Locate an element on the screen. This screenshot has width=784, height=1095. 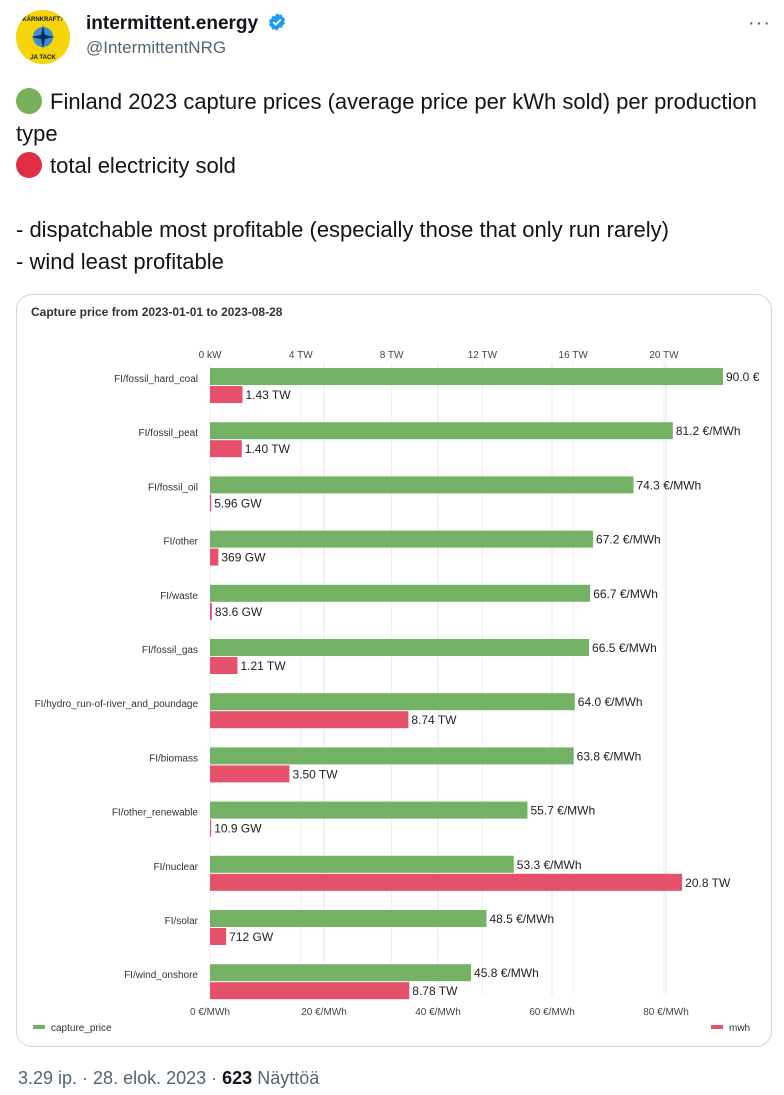
x-tick-label-top: 20 TW is located at coordinates (664, 355).